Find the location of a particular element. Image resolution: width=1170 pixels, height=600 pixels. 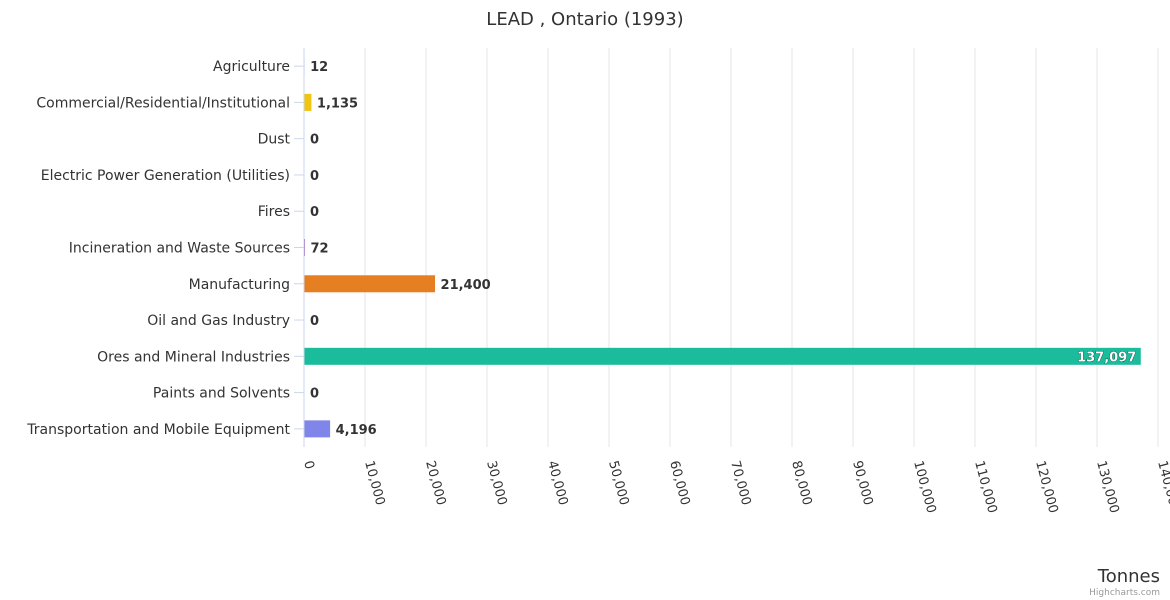

category-label: Paints and Solvents is located at coordinates (221, 394).